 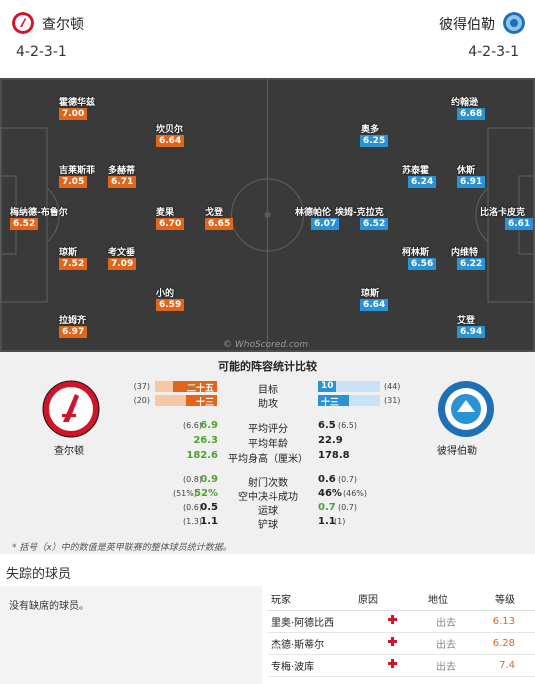 What do you see at coordinates (370, 130) in the screenshot?
I see `player-name: 奥多` at bounding box center [370, 130].